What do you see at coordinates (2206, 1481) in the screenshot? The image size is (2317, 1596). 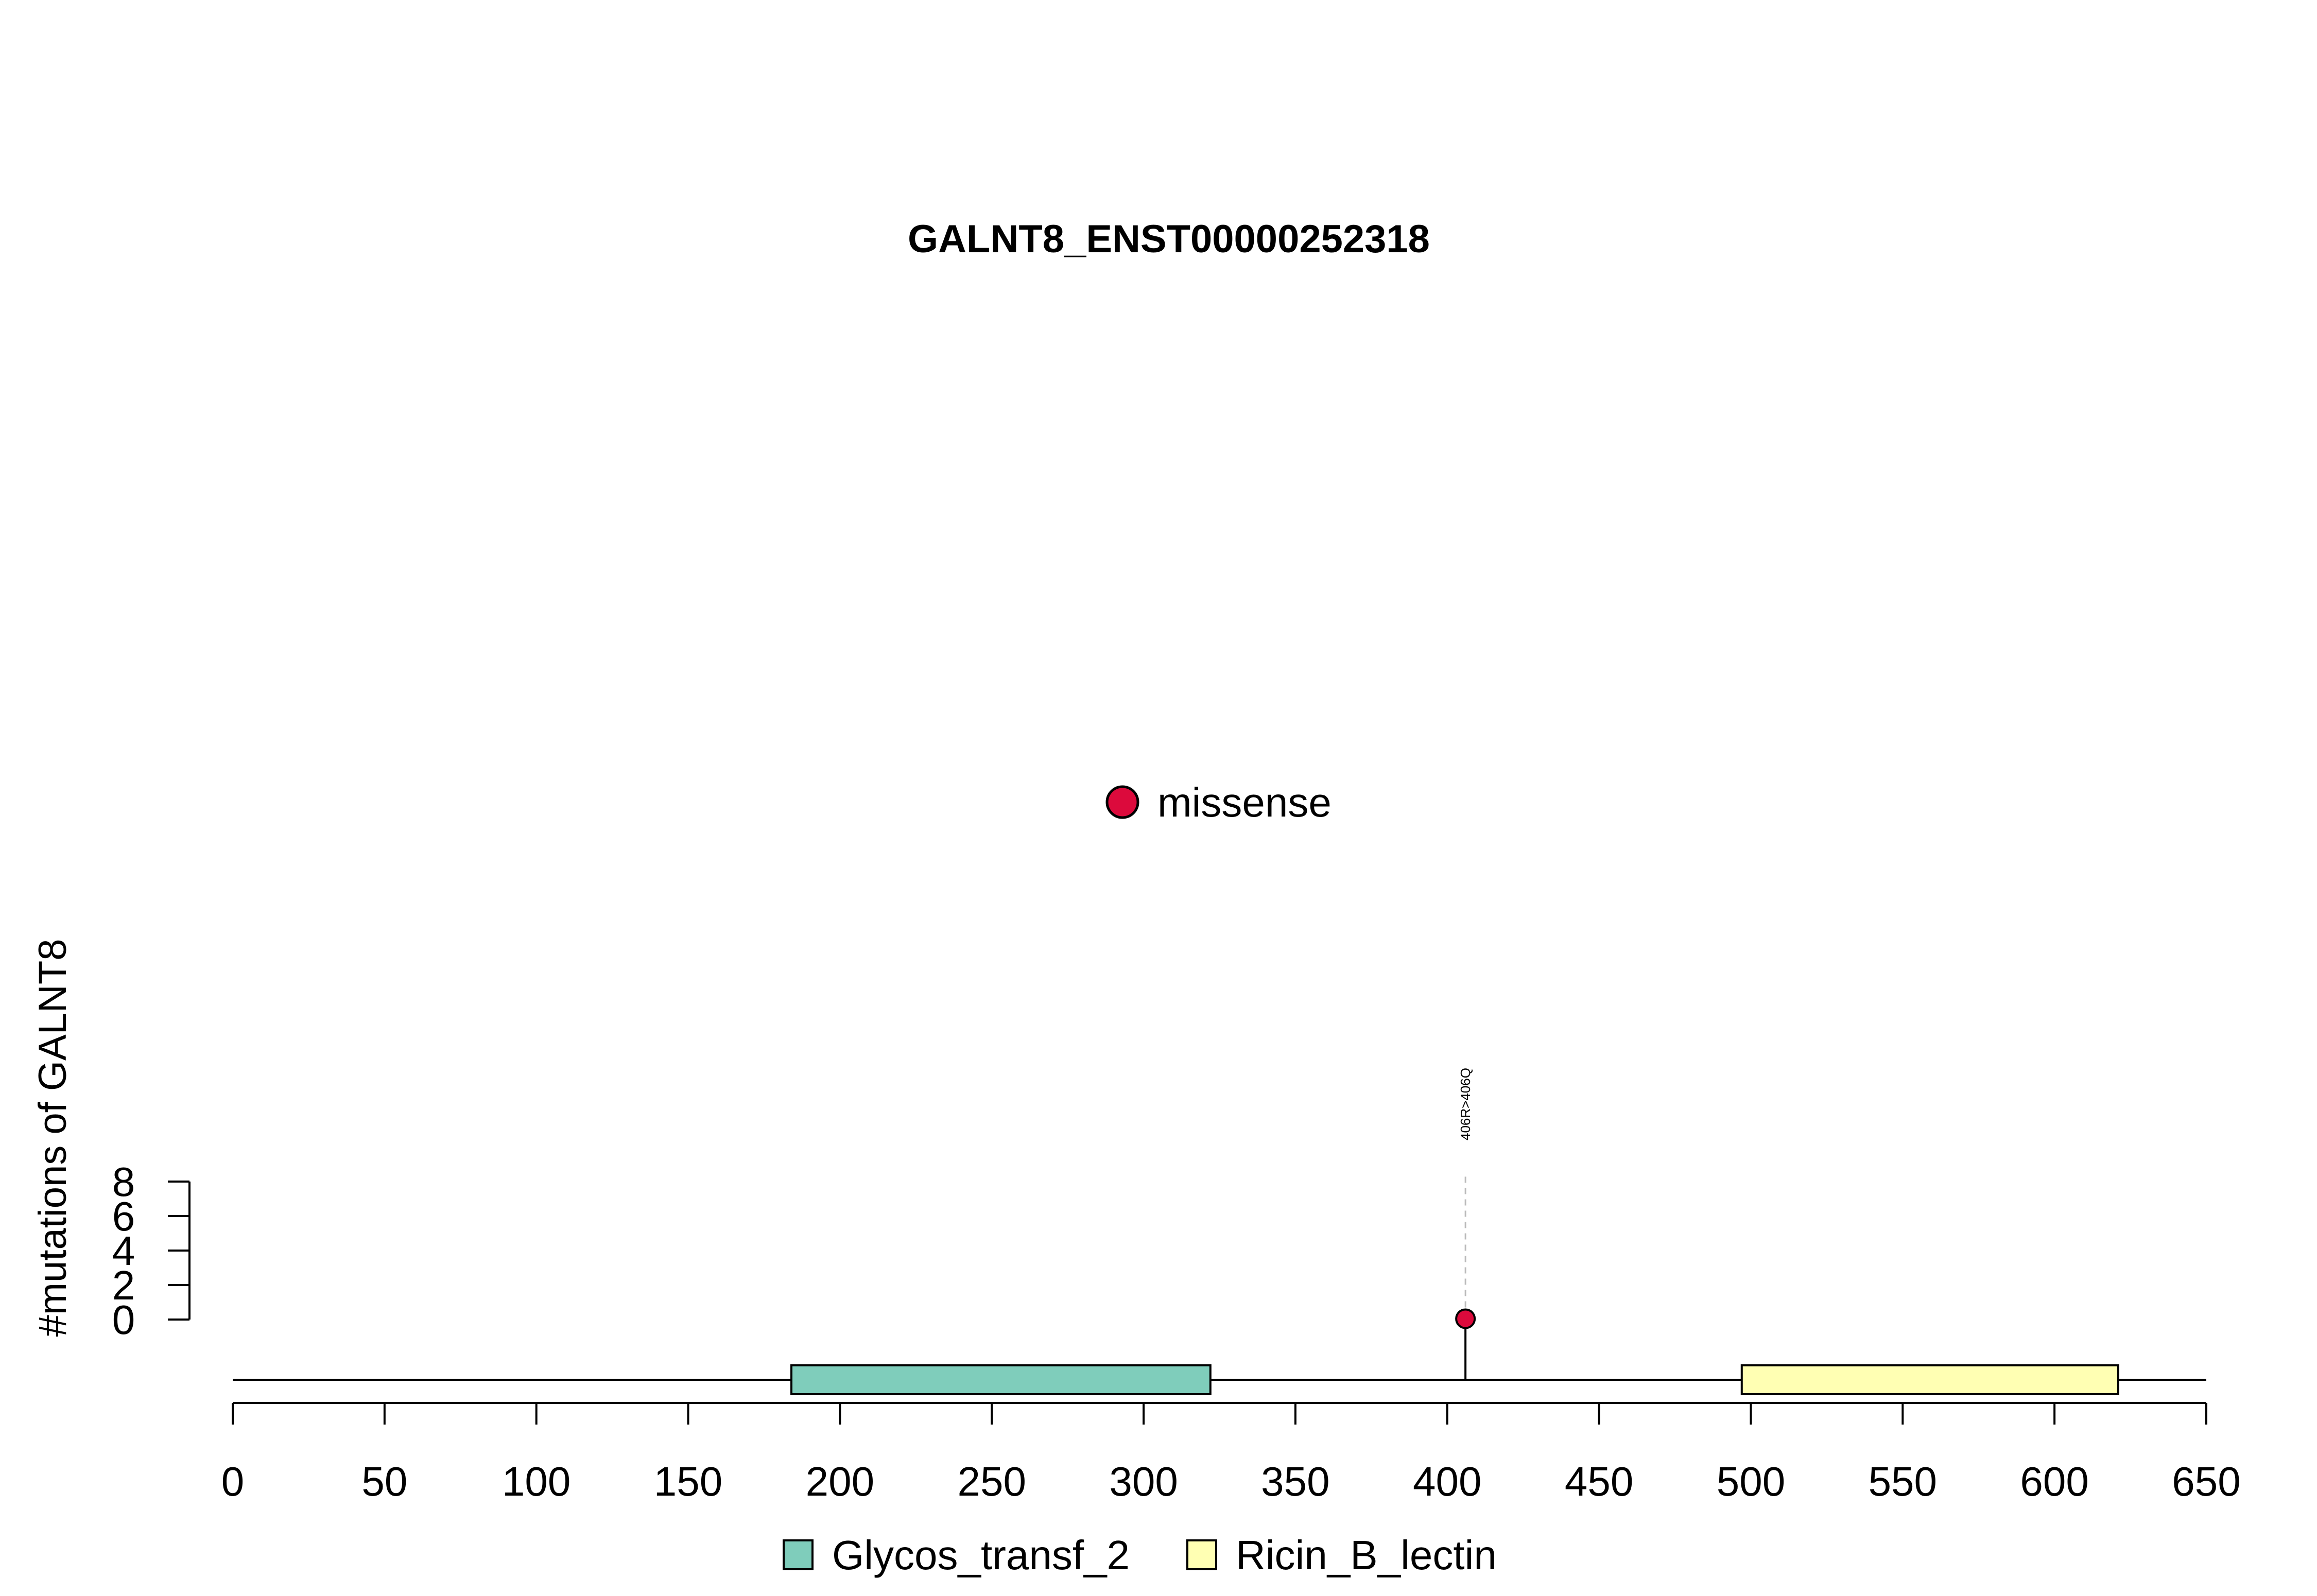 I see `x-tick-label-650: 650` at bounding box center [2206, 1481].